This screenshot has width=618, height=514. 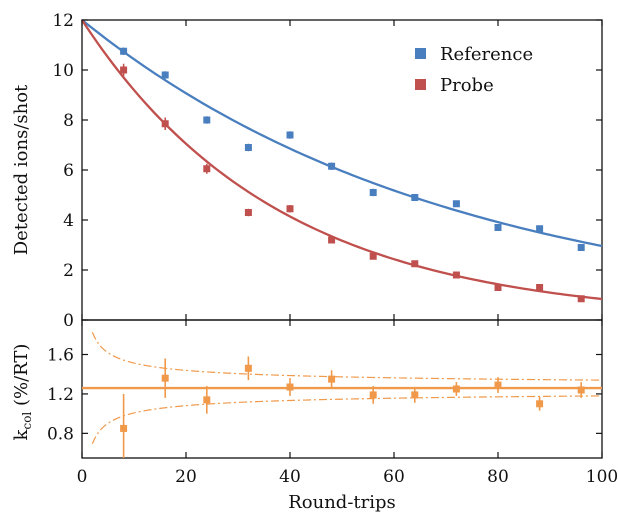 What do you see at coordinates (186, 477) in the screenshot?
I see `x-tick-label: 20` at bounding box center [186, 477].